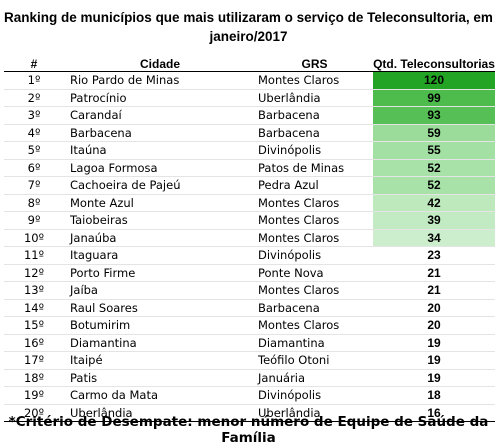 This screenshot has width=497, height=446. I want to click on city-cell: Diamantina, so click(160, 343).